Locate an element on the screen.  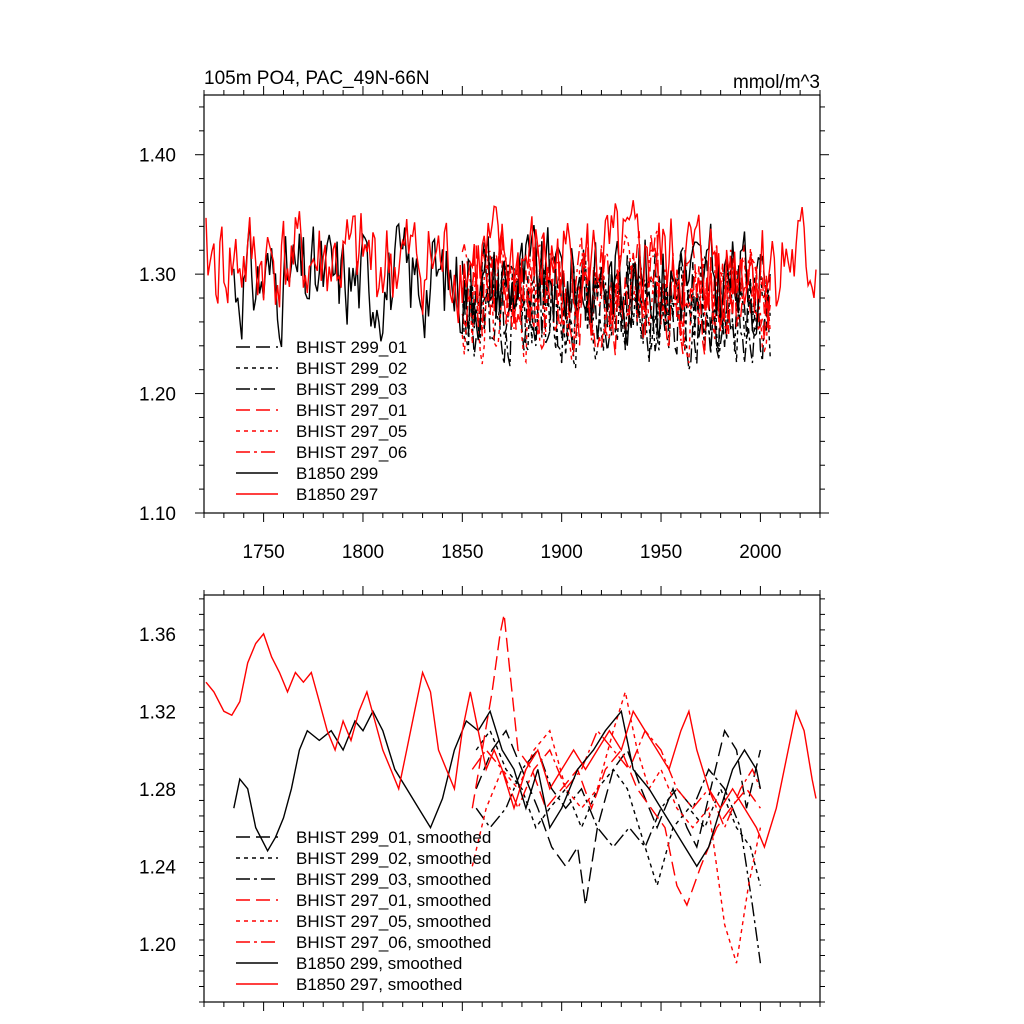
y-tick-label: 1.24 is located at coordinates (157, 867).